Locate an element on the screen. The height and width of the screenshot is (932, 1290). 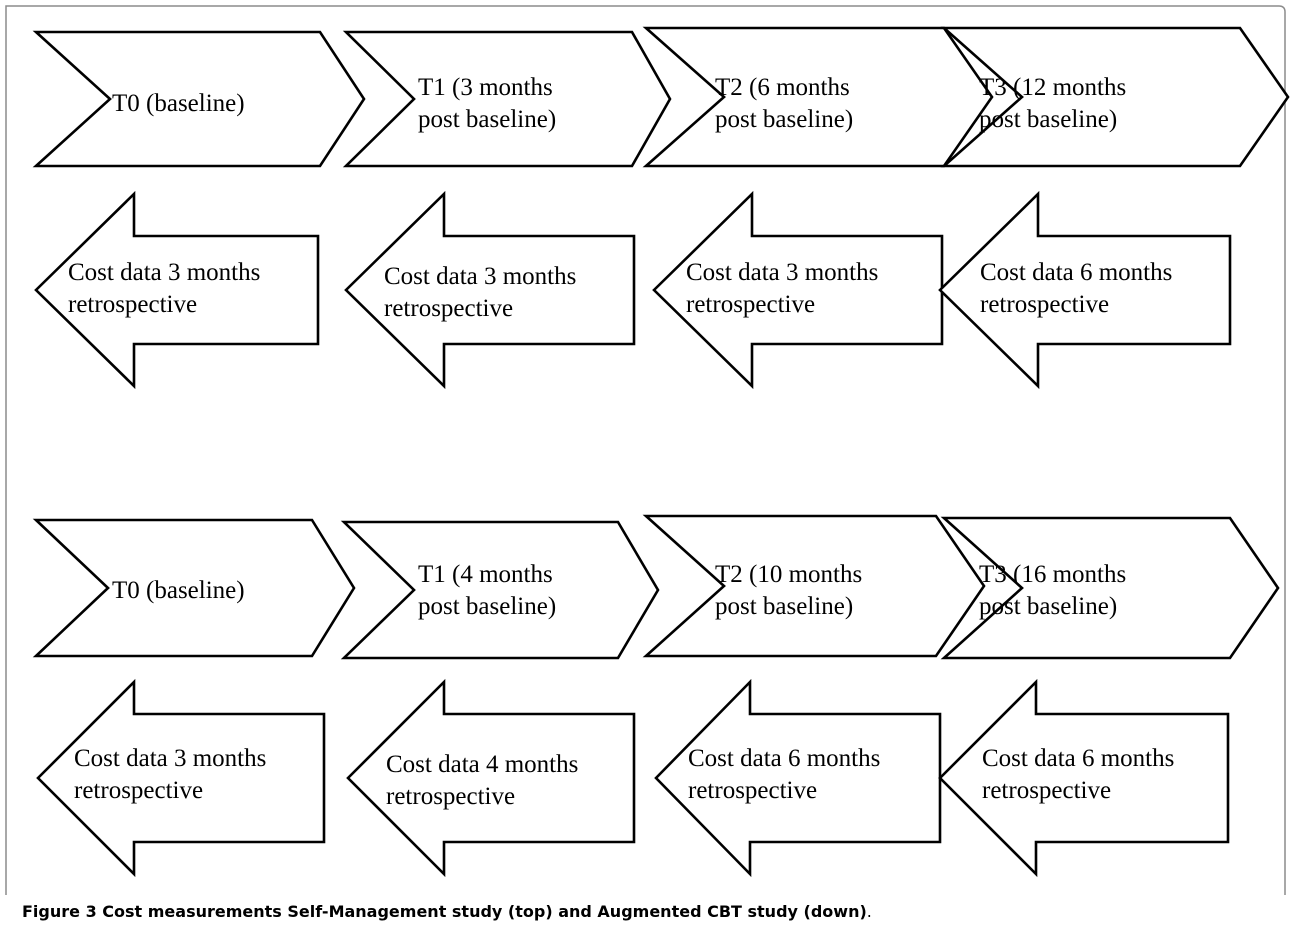
timepoint-label-line-1: T3 (16 months is located at coordinates (1052, 574).